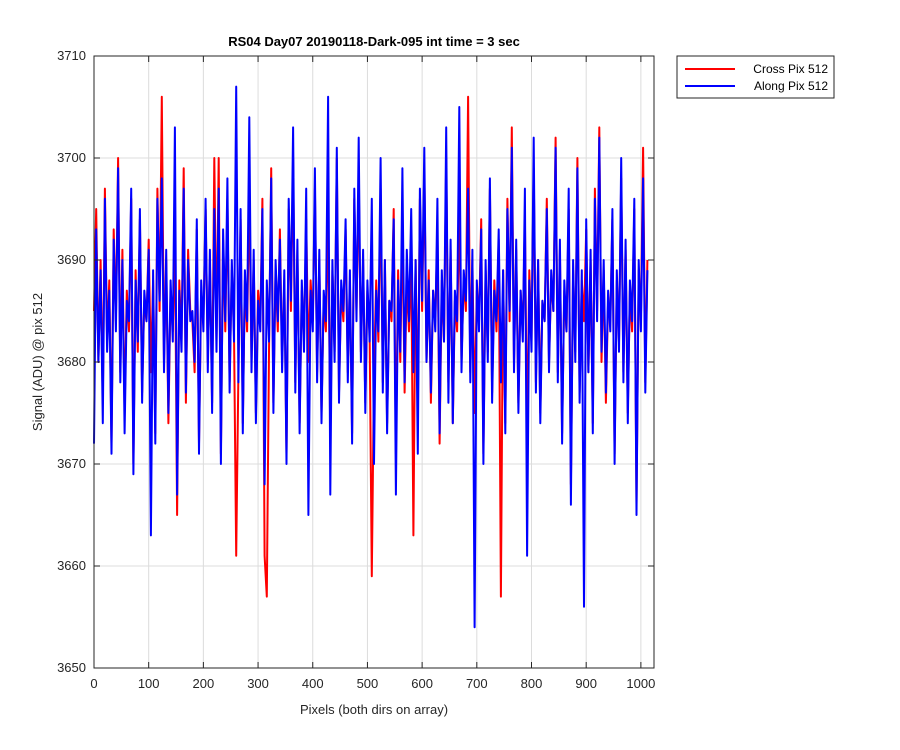  I want to click on x-axis-label: Pixels (both dirs on array), so click(374, 709).